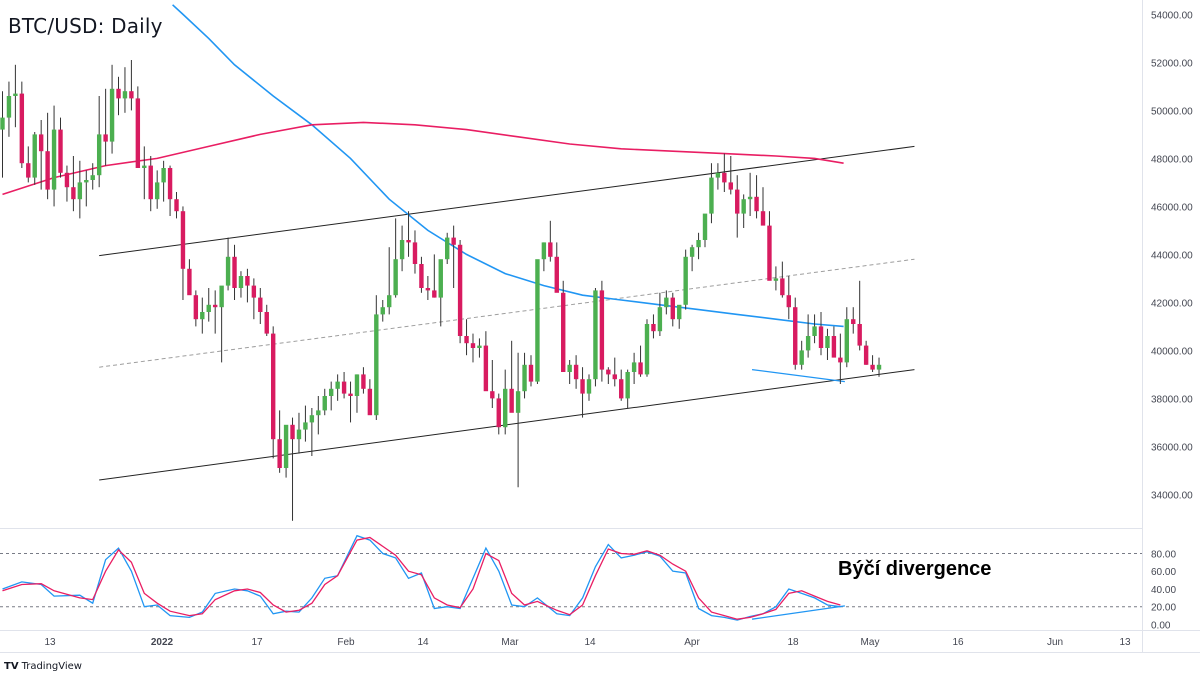 The height and width of the screenshot is (680, 1200). I want to click on time-tick-label: May, so click(870, 642).